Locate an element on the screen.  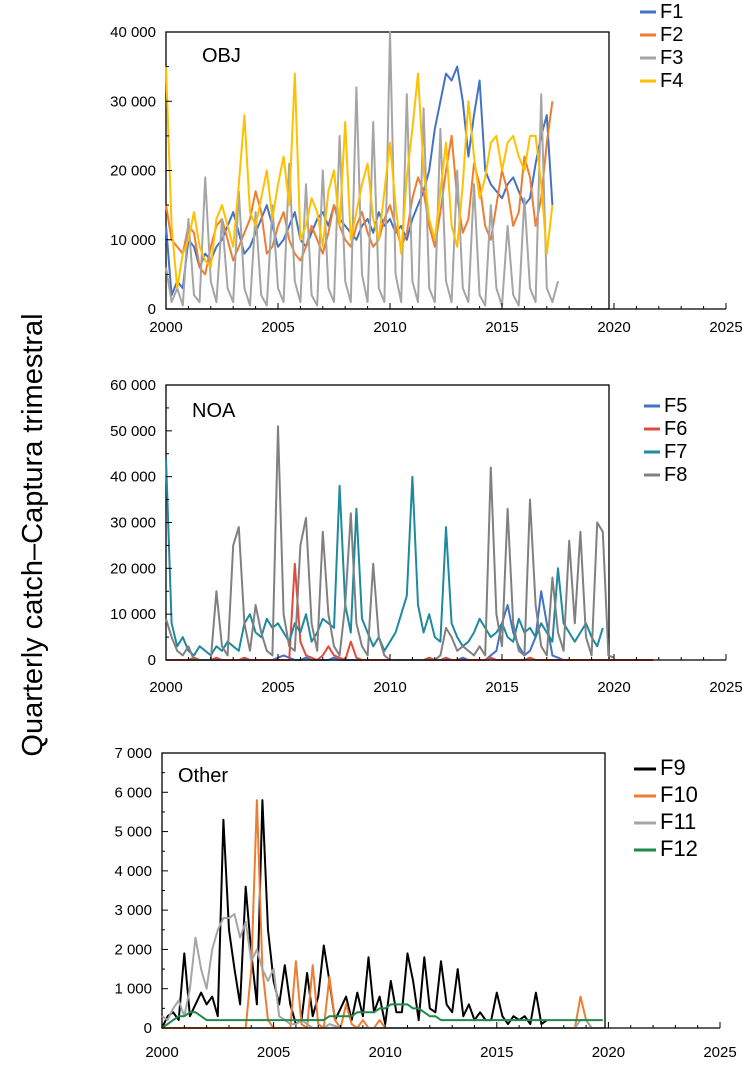
legend-label: F10 is located at coordinates (679, 794).